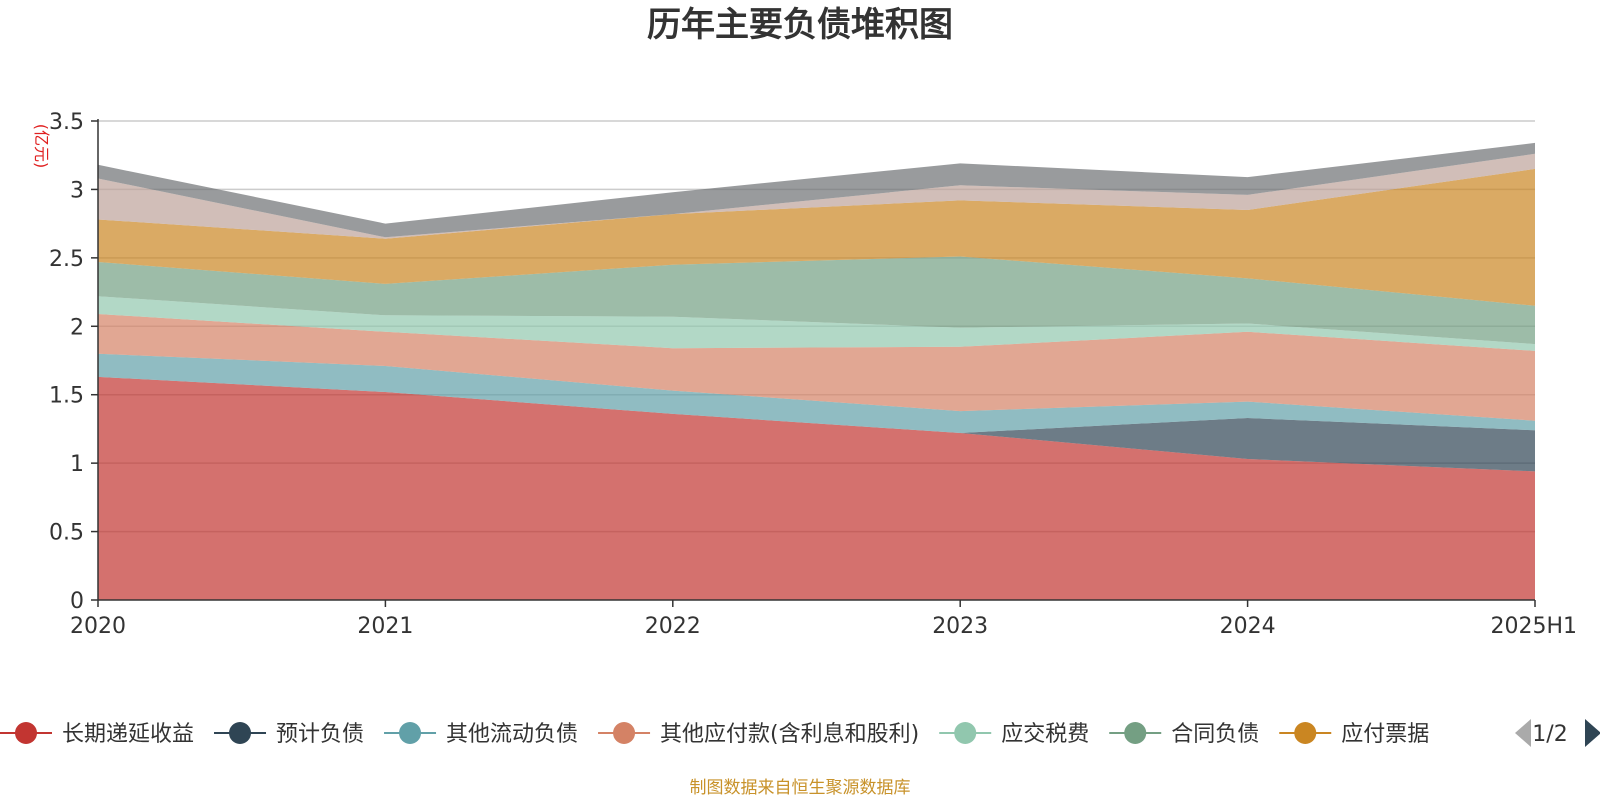  What do you see at coordinates (800, 788) in the screenshot?
I see `source-note: 制图数据来自恒生聚源数据库` at bounding box center [800, 788].